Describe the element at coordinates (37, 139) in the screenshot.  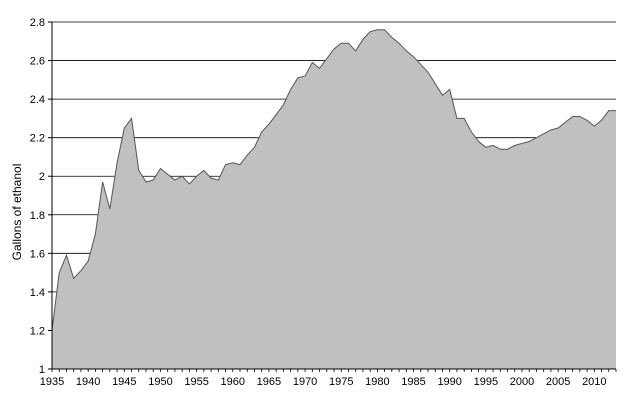
I see `y-tick-label: 2.2` at that location.